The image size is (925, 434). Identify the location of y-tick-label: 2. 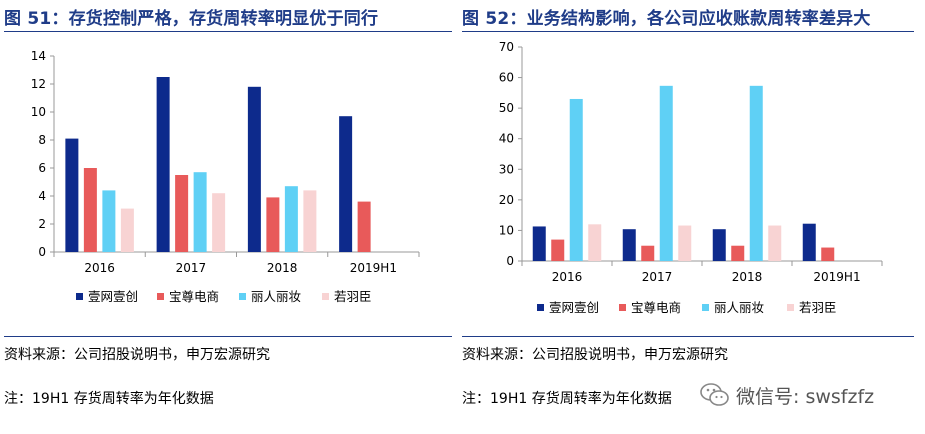
(42, 224).